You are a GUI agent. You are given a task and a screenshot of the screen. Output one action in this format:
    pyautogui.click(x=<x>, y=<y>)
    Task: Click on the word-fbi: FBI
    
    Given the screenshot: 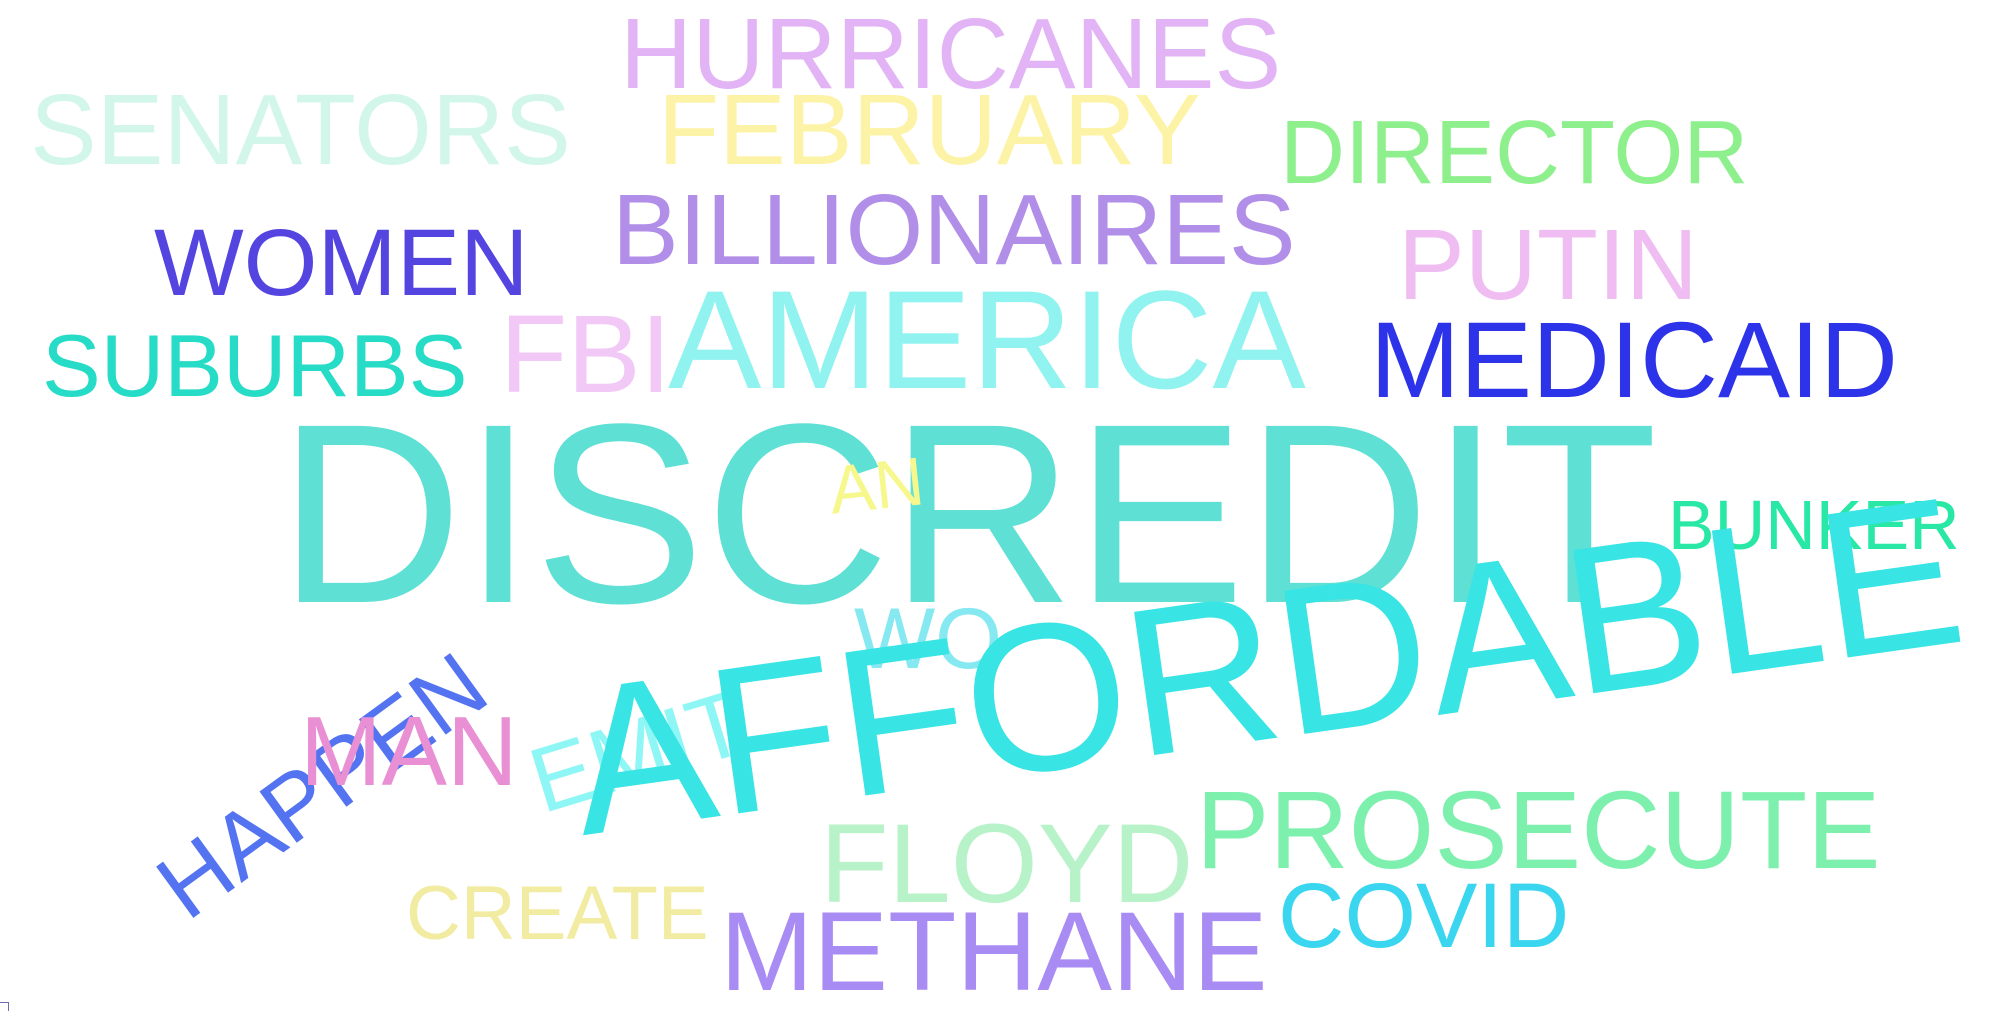 What is the action you would take?
    pyautogui.click(x=586, y=354)
    